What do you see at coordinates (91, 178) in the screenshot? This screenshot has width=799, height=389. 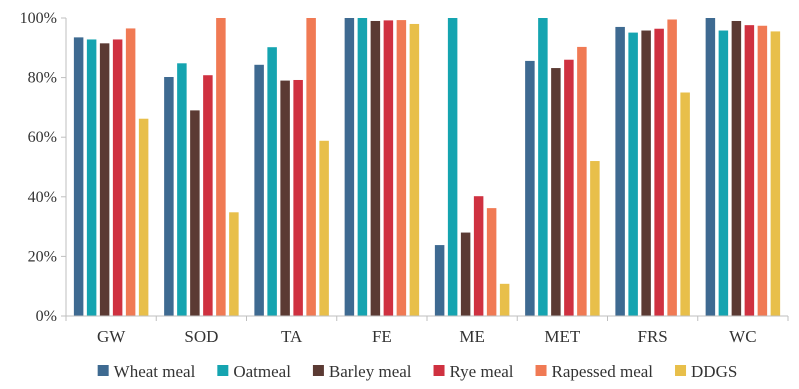 I see `bar-oatmeal-gw` at bounding box center [91, 178].